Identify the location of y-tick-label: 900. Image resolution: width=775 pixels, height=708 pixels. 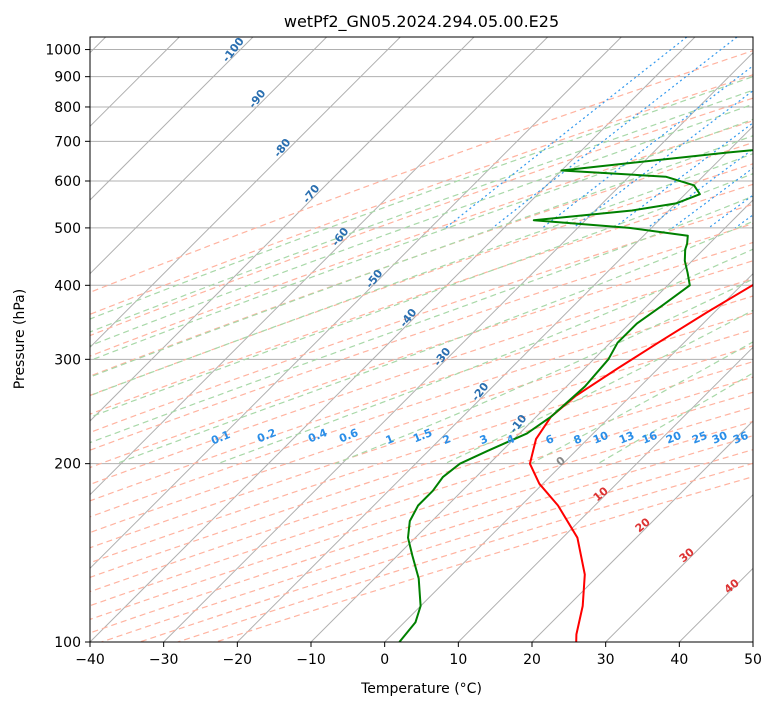
(67, 78).